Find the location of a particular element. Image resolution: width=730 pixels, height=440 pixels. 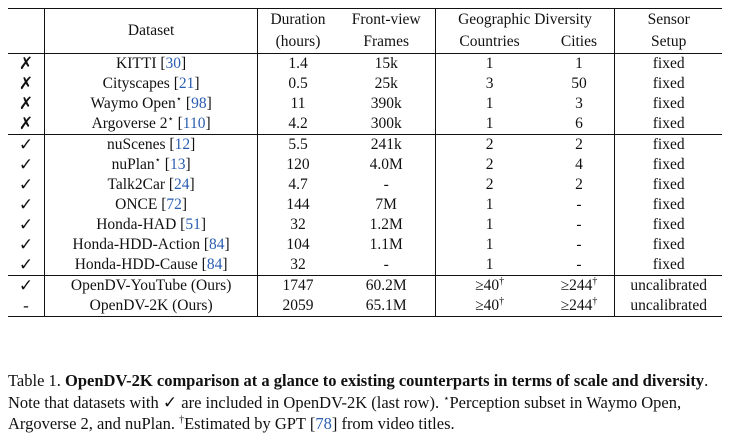

cities-text: ≥244 is located at coordinates (576, 285).